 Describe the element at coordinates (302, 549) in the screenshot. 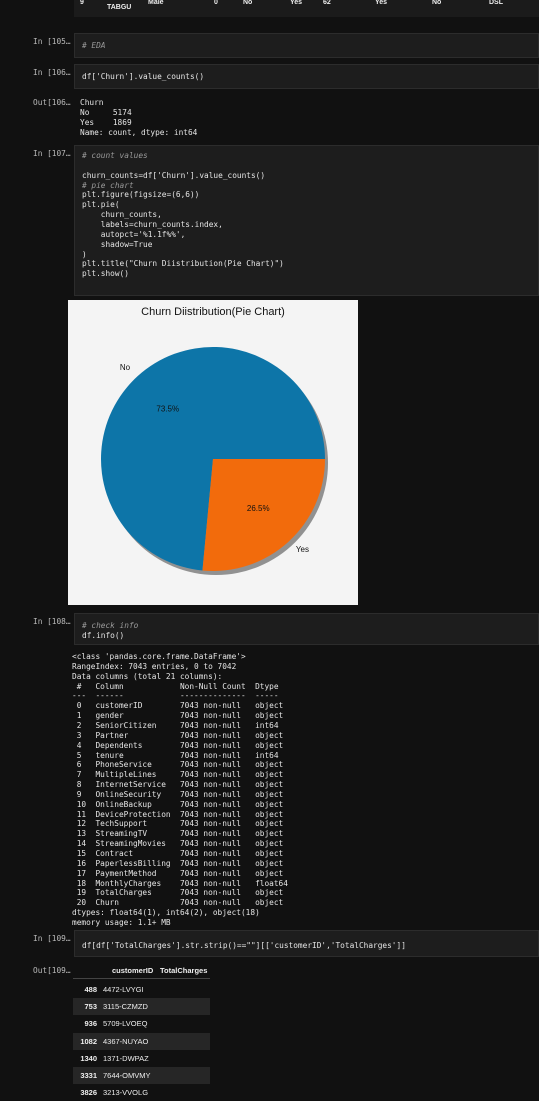

I see `pie-label: Yes` at that location.